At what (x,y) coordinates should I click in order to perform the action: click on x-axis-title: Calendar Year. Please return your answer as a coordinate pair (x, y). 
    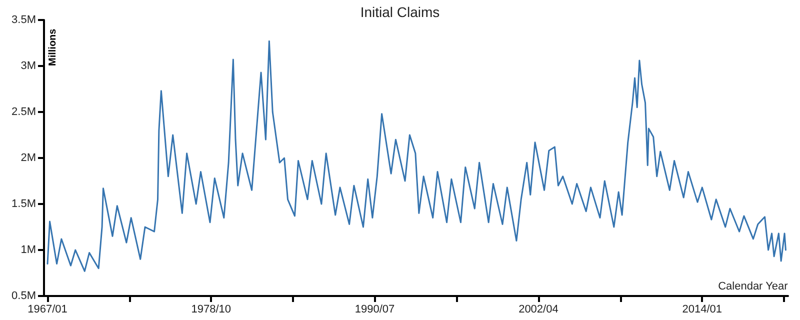
    Looking at the image, I should click on (753, 286).